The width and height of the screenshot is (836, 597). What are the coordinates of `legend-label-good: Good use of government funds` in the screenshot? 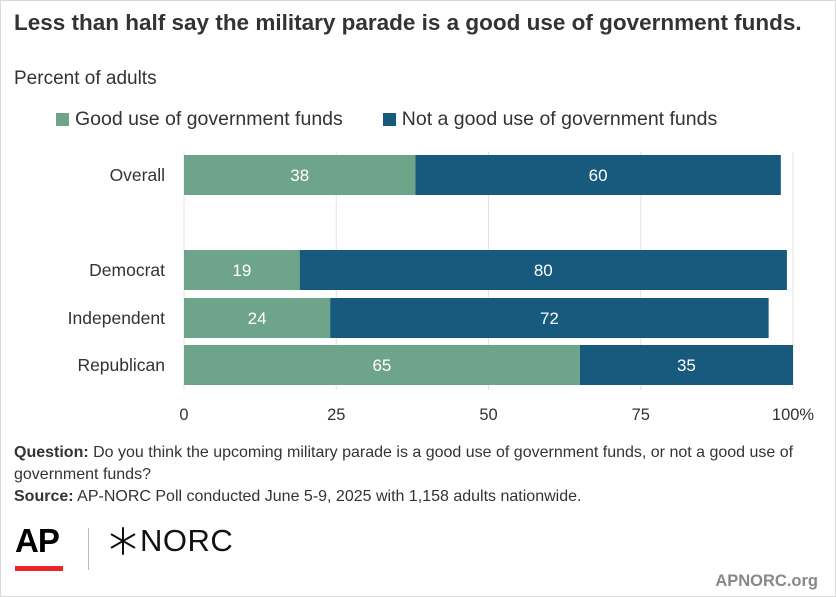 It's located at (209, 118).